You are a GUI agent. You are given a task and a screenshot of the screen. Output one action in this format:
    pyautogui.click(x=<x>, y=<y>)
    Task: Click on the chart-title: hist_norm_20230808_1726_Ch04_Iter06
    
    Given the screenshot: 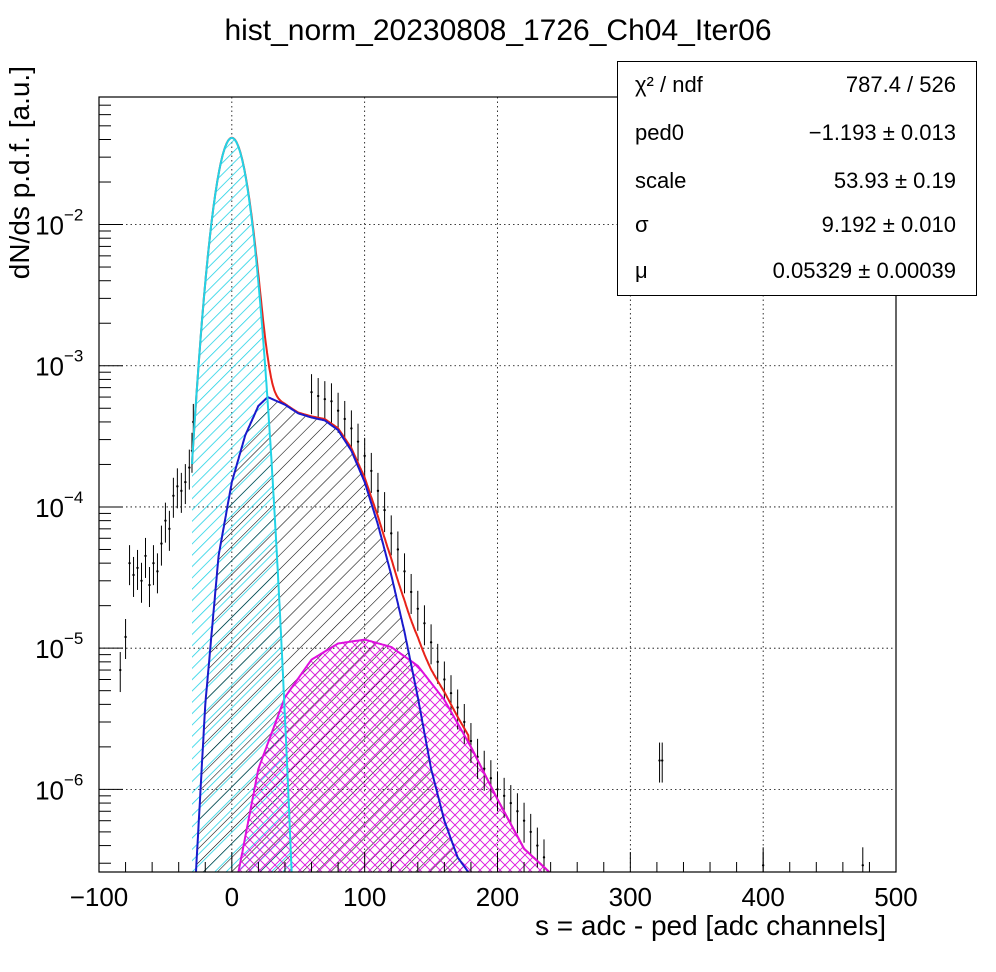 What is the action you would take?
    pyautogui.click(x=498, y=30)
    